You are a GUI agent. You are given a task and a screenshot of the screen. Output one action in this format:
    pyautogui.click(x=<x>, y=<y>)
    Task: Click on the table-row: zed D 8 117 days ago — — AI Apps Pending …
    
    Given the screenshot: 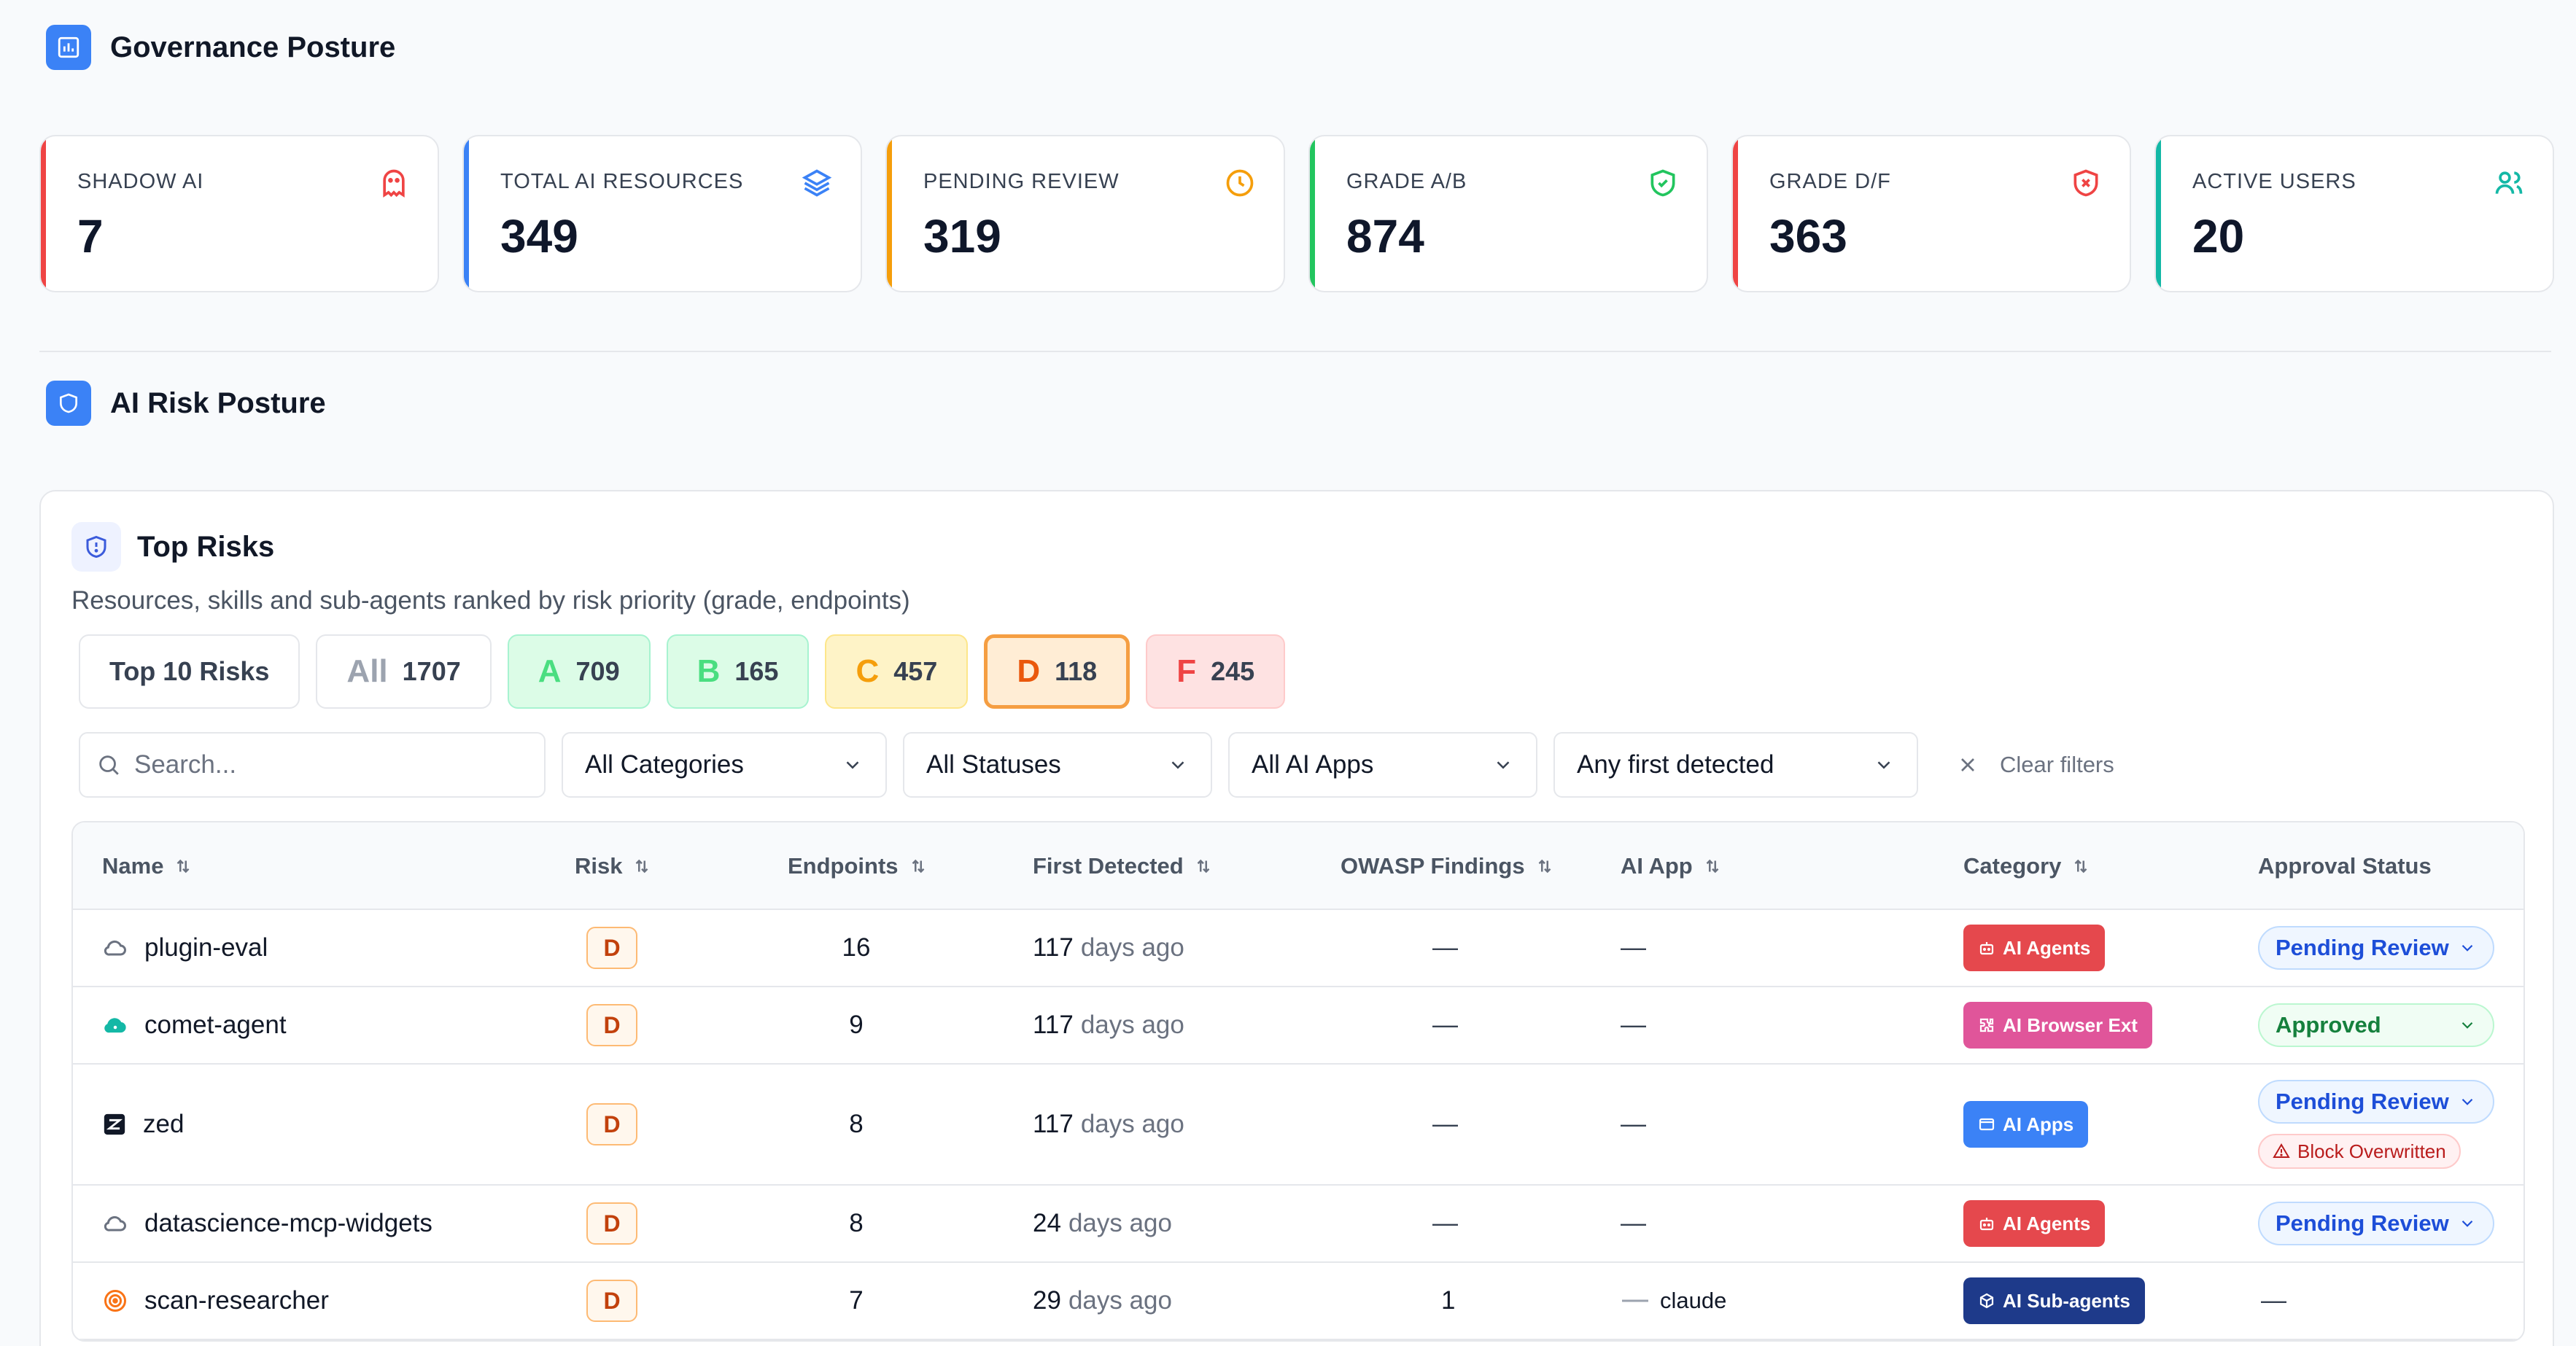 What is the action you would take?
    pyautogui.click(x=1298, y=1125)
    